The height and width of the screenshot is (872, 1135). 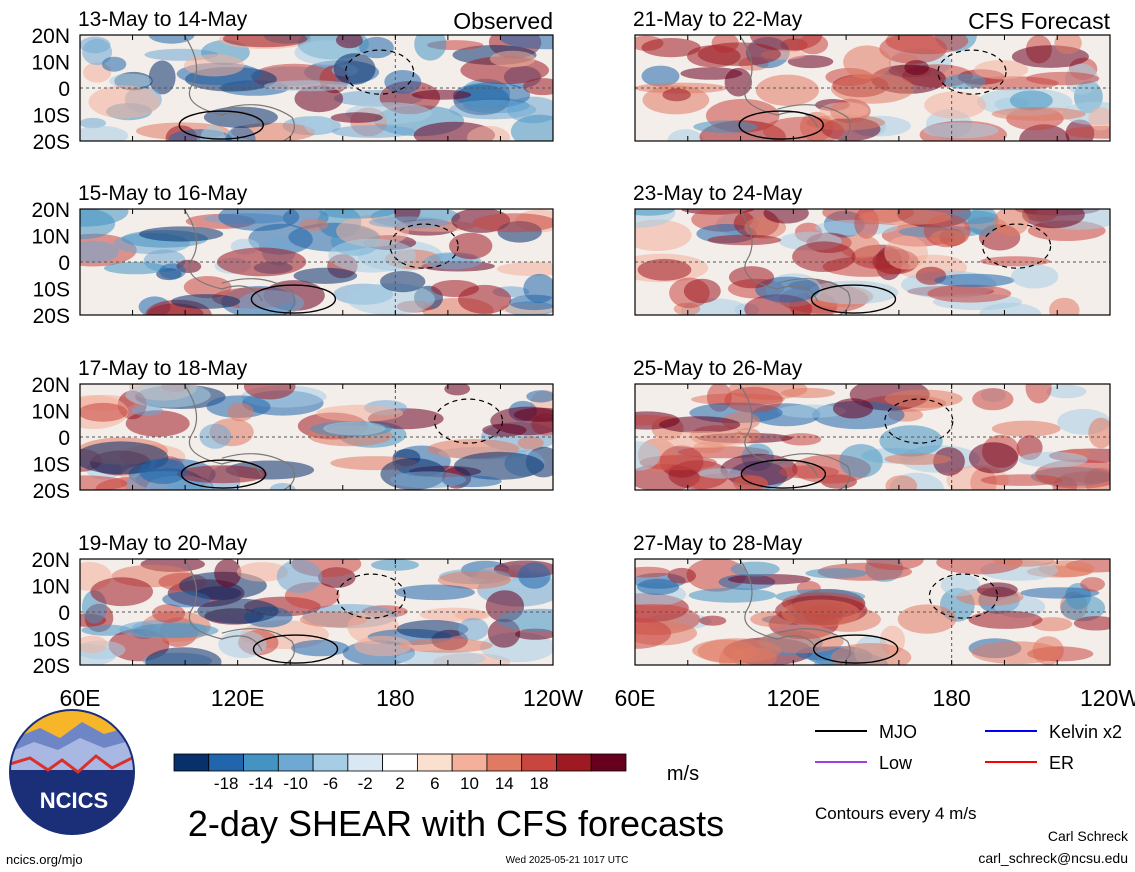 I want to click on colorbar-label: 18, so click(x=539, y=783).